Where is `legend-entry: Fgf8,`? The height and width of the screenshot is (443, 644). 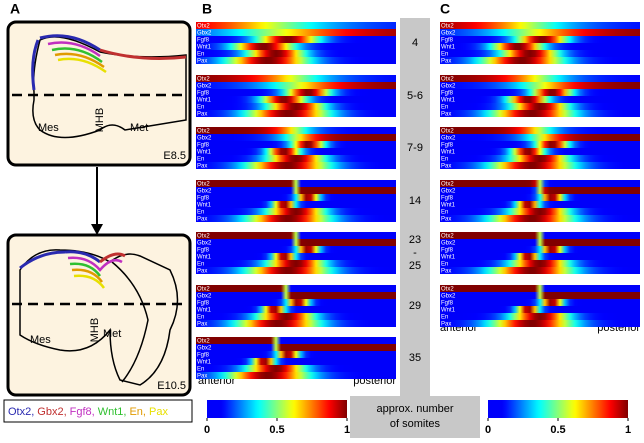 legend-entry: Fgf8, is located at coordinates (82, 412).